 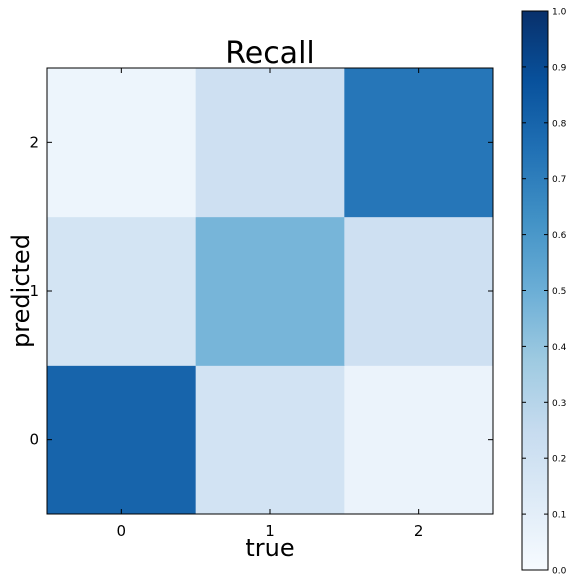 What do you see at coordinates (559, 124) in the screenshot?
I see `colorbar-tick-label: 0.8` at bounding box center [559, 124].